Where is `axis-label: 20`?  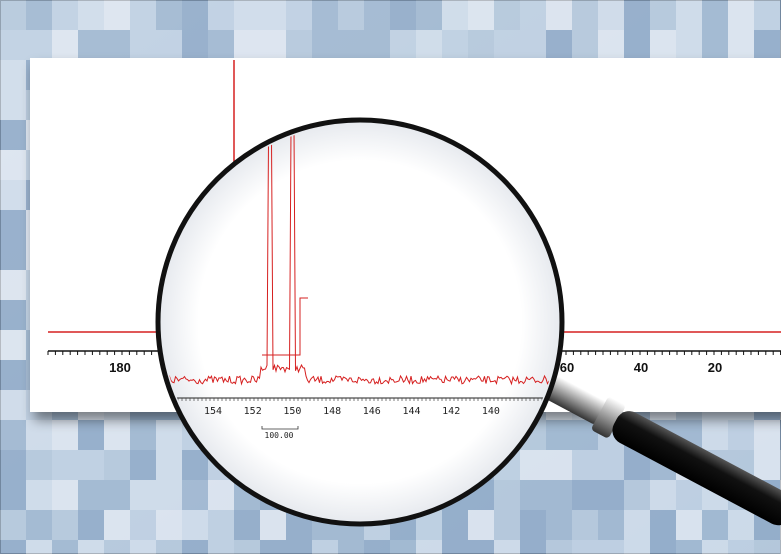
axis-label: 20 is located at coordinates (715, 367).